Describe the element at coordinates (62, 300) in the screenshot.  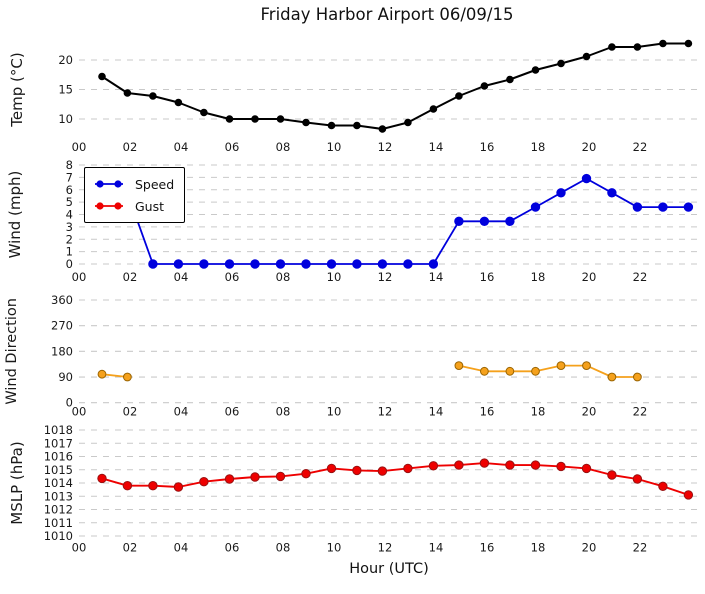
I see `wind-direction-ytick: 360` at that location.